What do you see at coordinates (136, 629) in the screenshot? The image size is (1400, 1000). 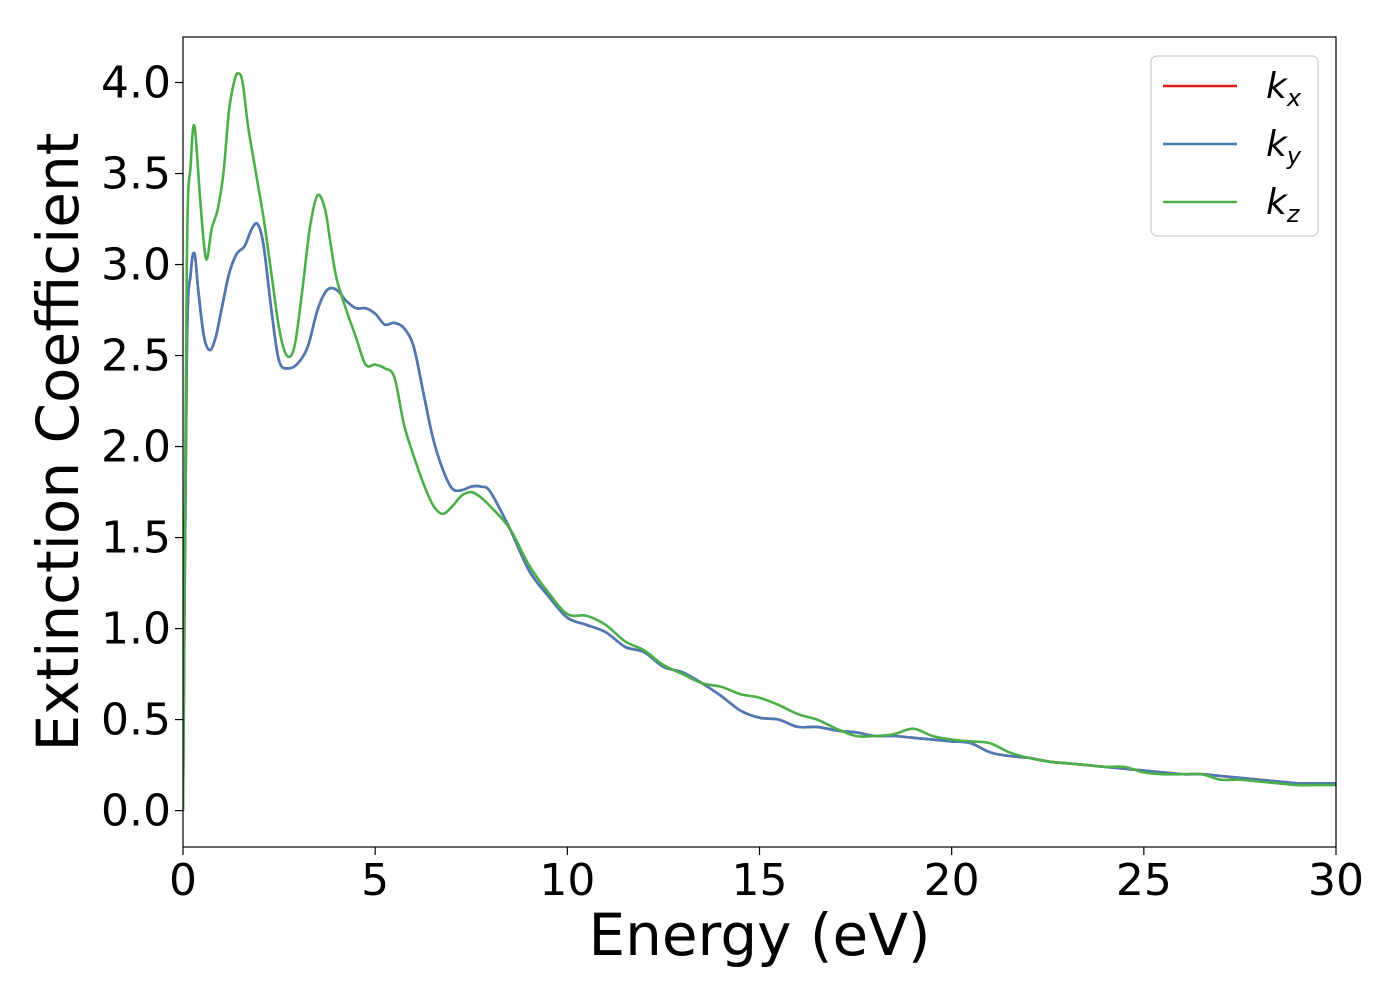 I see `y-tick-label: 1.0` at bounding box center [136, 629].